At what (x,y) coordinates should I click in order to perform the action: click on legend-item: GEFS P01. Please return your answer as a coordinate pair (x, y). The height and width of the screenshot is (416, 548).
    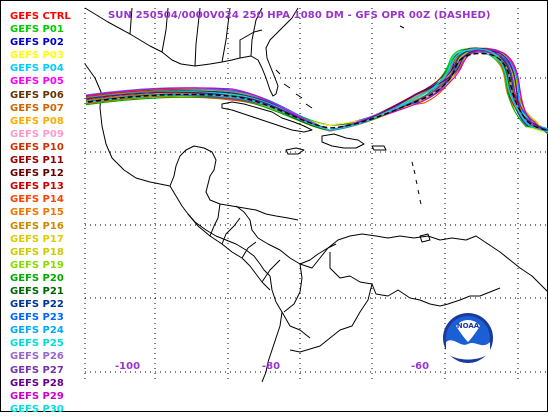
    Looking at the image, I should click on (37, 30).